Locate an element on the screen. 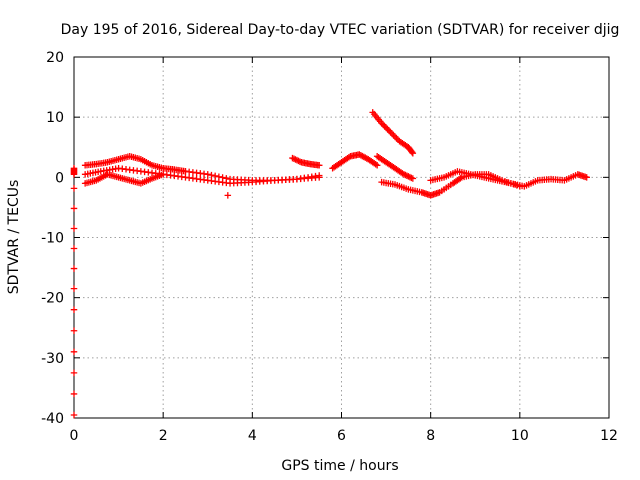 The width and height of the screenshot is (640, 480). y-axis-label: SDTVAR / TECUs is located at coordinates (14, 237).